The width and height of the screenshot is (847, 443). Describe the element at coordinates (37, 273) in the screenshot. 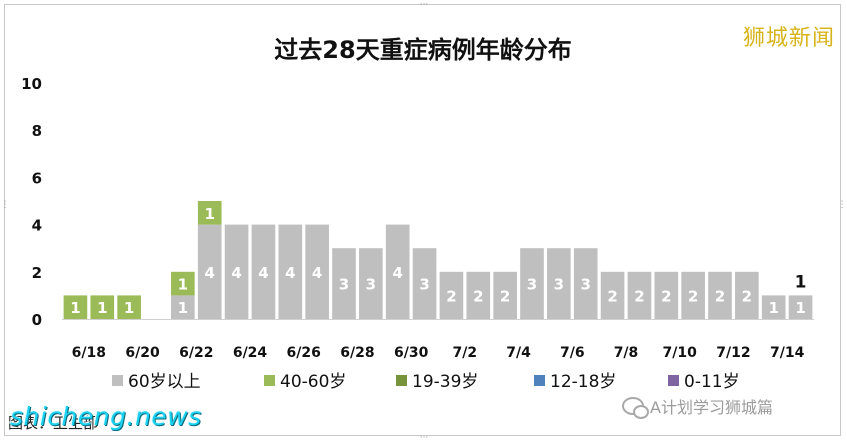

I see `y-tick-label: 2` at that location.